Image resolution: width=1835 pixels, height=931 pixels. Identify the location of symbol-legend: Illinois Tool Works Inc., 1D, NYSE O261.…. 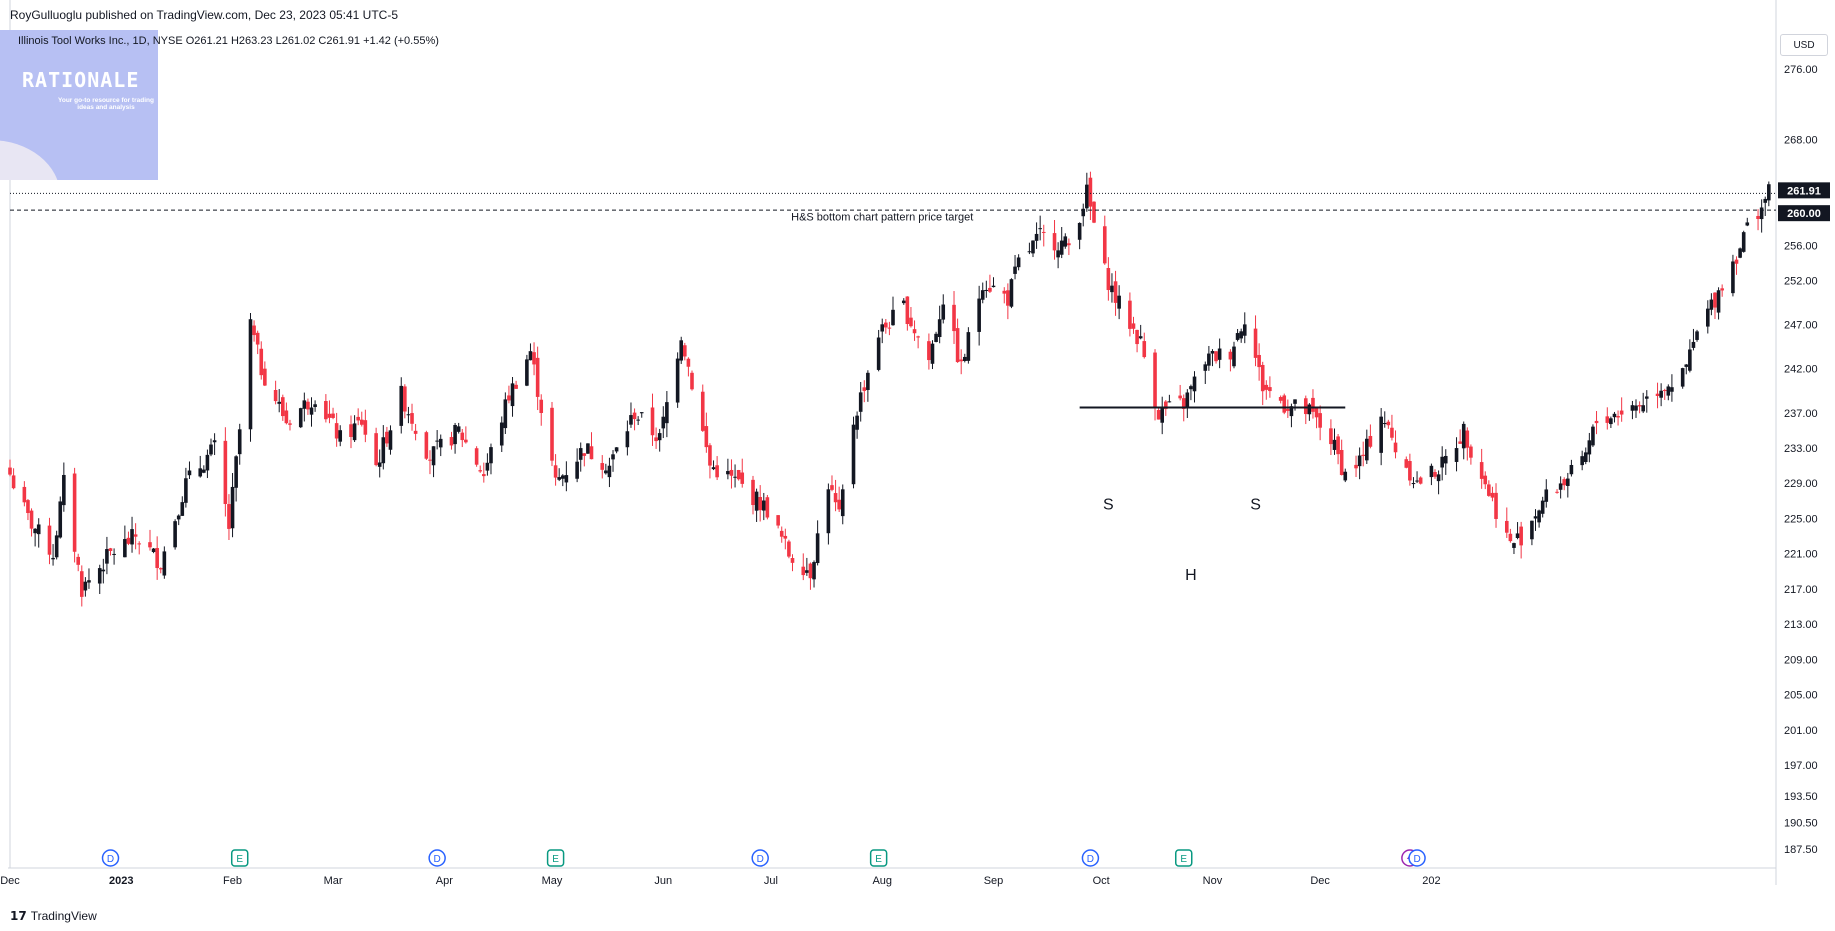
(228, 41).